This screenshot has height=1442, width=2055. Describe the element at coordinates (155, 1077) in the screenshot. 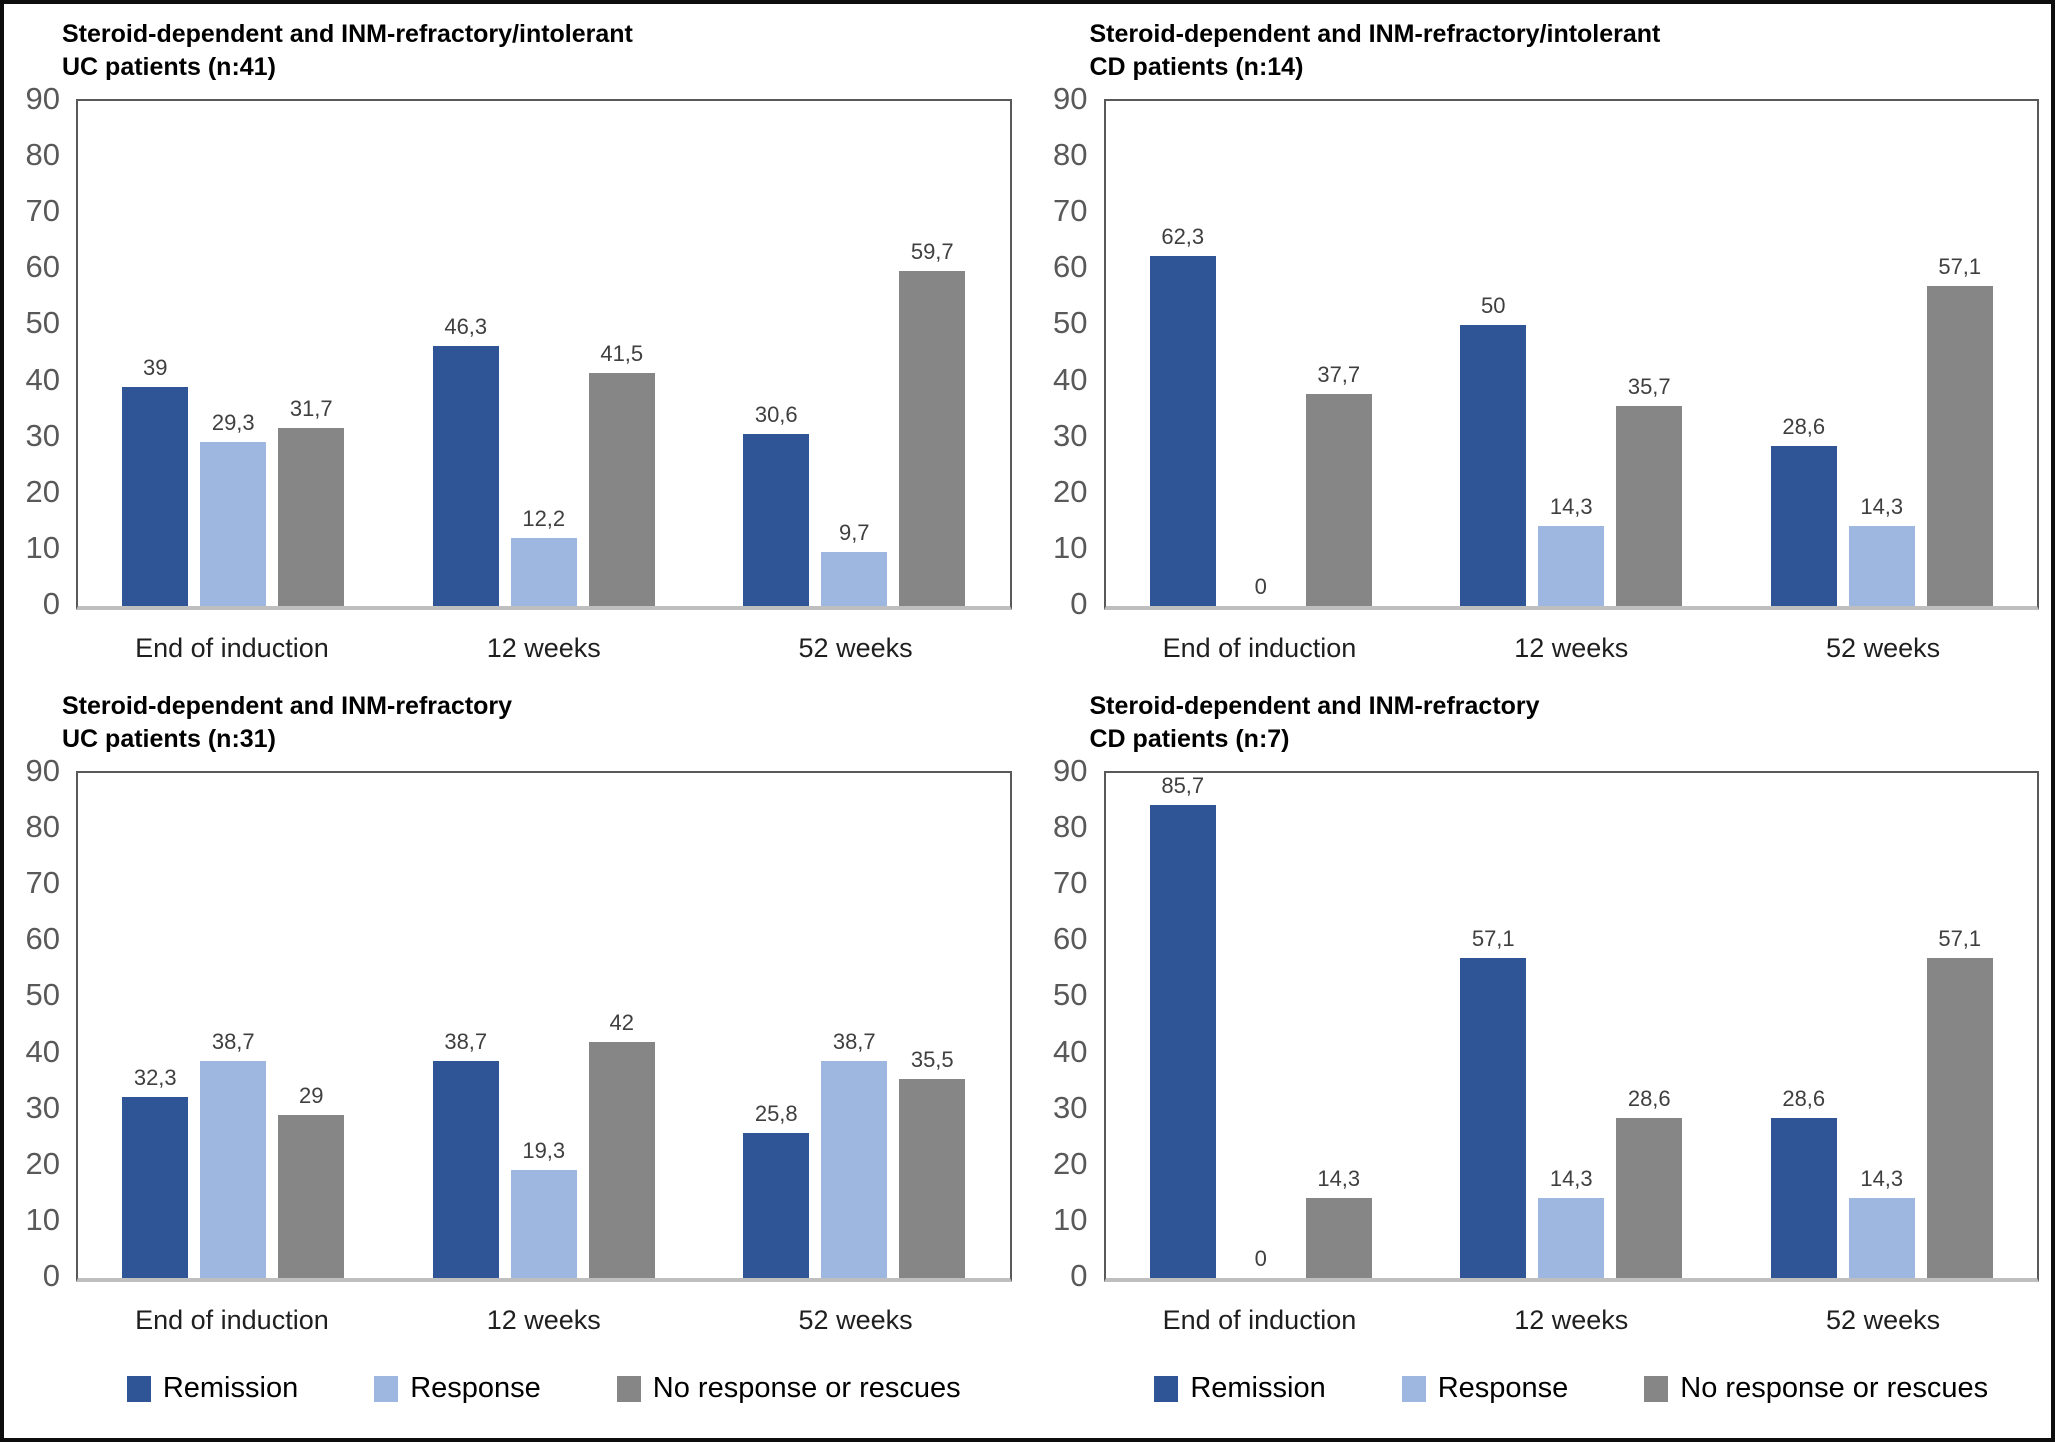

I see `bar-value-label: 32,3` at that location.